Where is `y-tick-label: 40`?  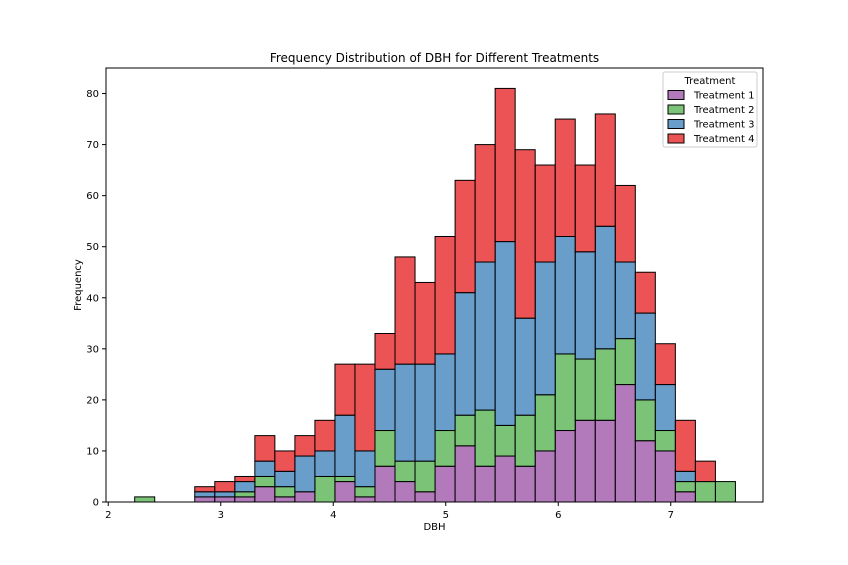 y-tick-label: 40 is located at coordinates (92, 298).